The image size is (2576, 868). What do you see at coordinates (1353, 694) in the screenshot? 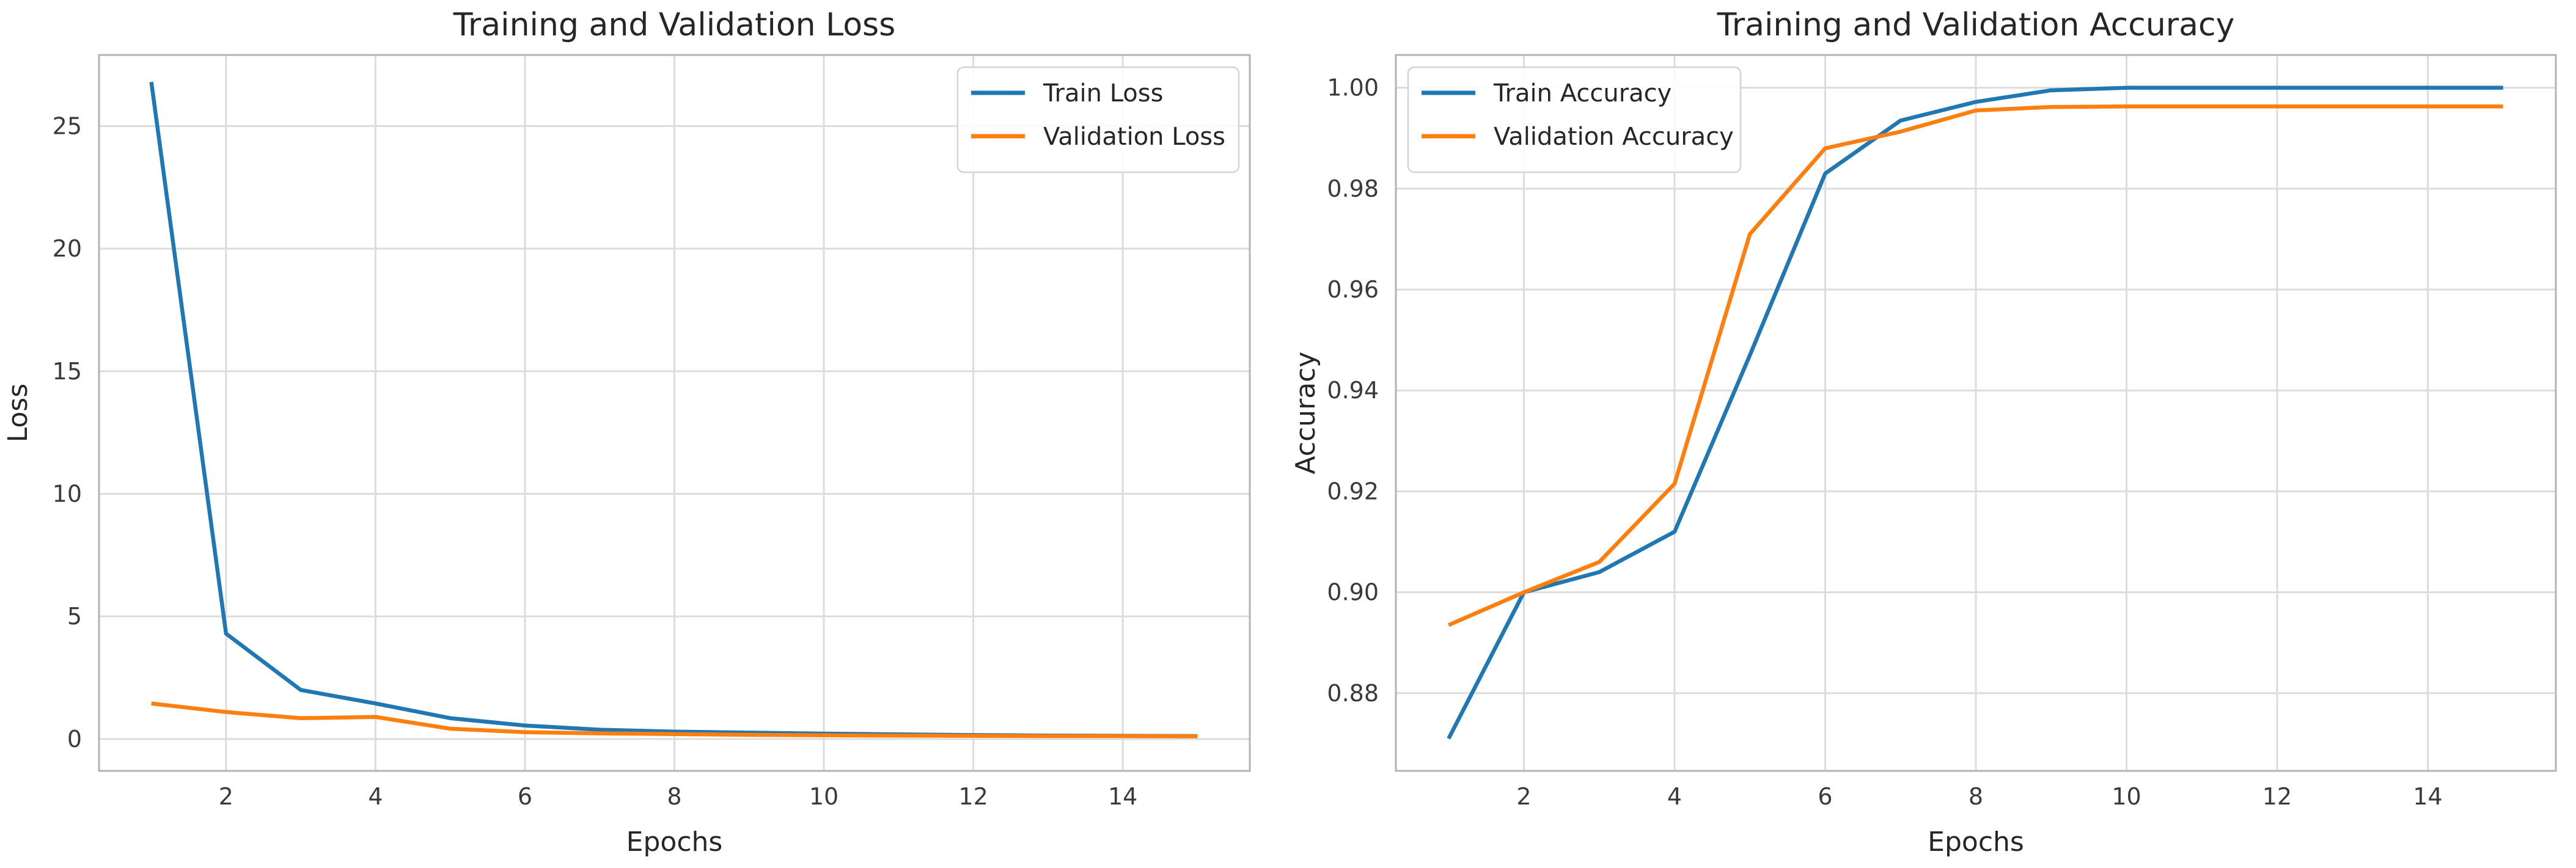
I see `y-axis-tick-label: 0.88` at bounding box center [1353, 694].